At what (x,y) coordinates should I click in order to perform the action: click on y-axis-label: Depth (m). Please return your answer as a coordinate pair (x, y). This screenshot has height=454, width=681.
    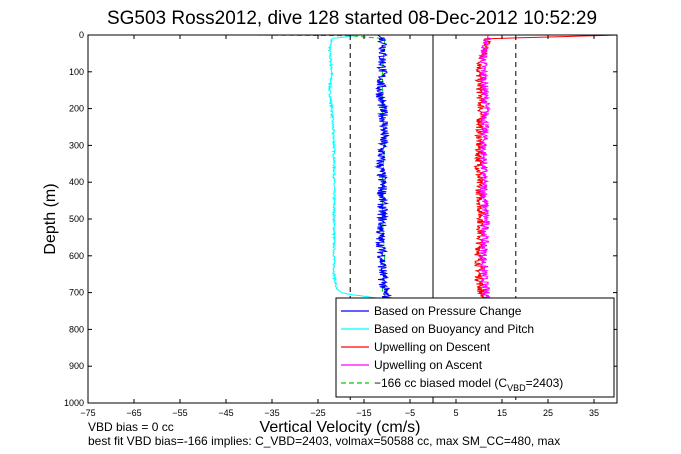
    Looking at the image, I should click on (50, 218).